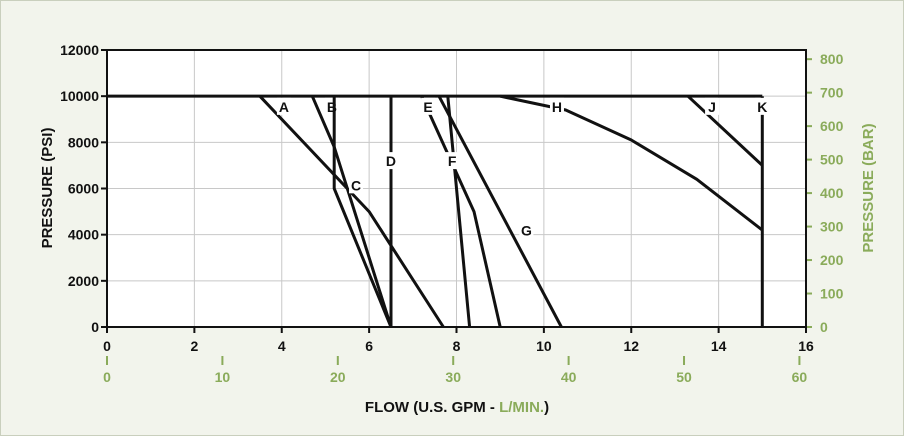 Image resolution: width=904 pixels, height=436 pixels. I want to click on curve-label-c: C, so click(356, 185).